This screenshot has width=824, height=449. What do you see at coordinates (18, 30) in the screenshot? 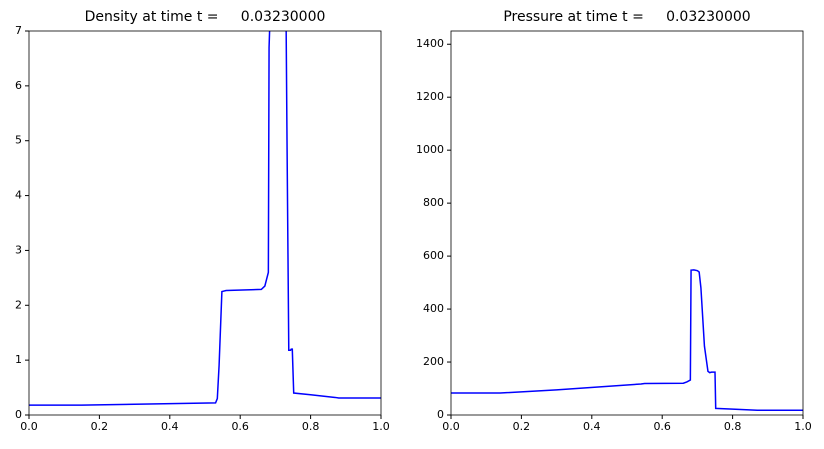
I see `y-tick-label: 7` at bounding box center [18, 30].